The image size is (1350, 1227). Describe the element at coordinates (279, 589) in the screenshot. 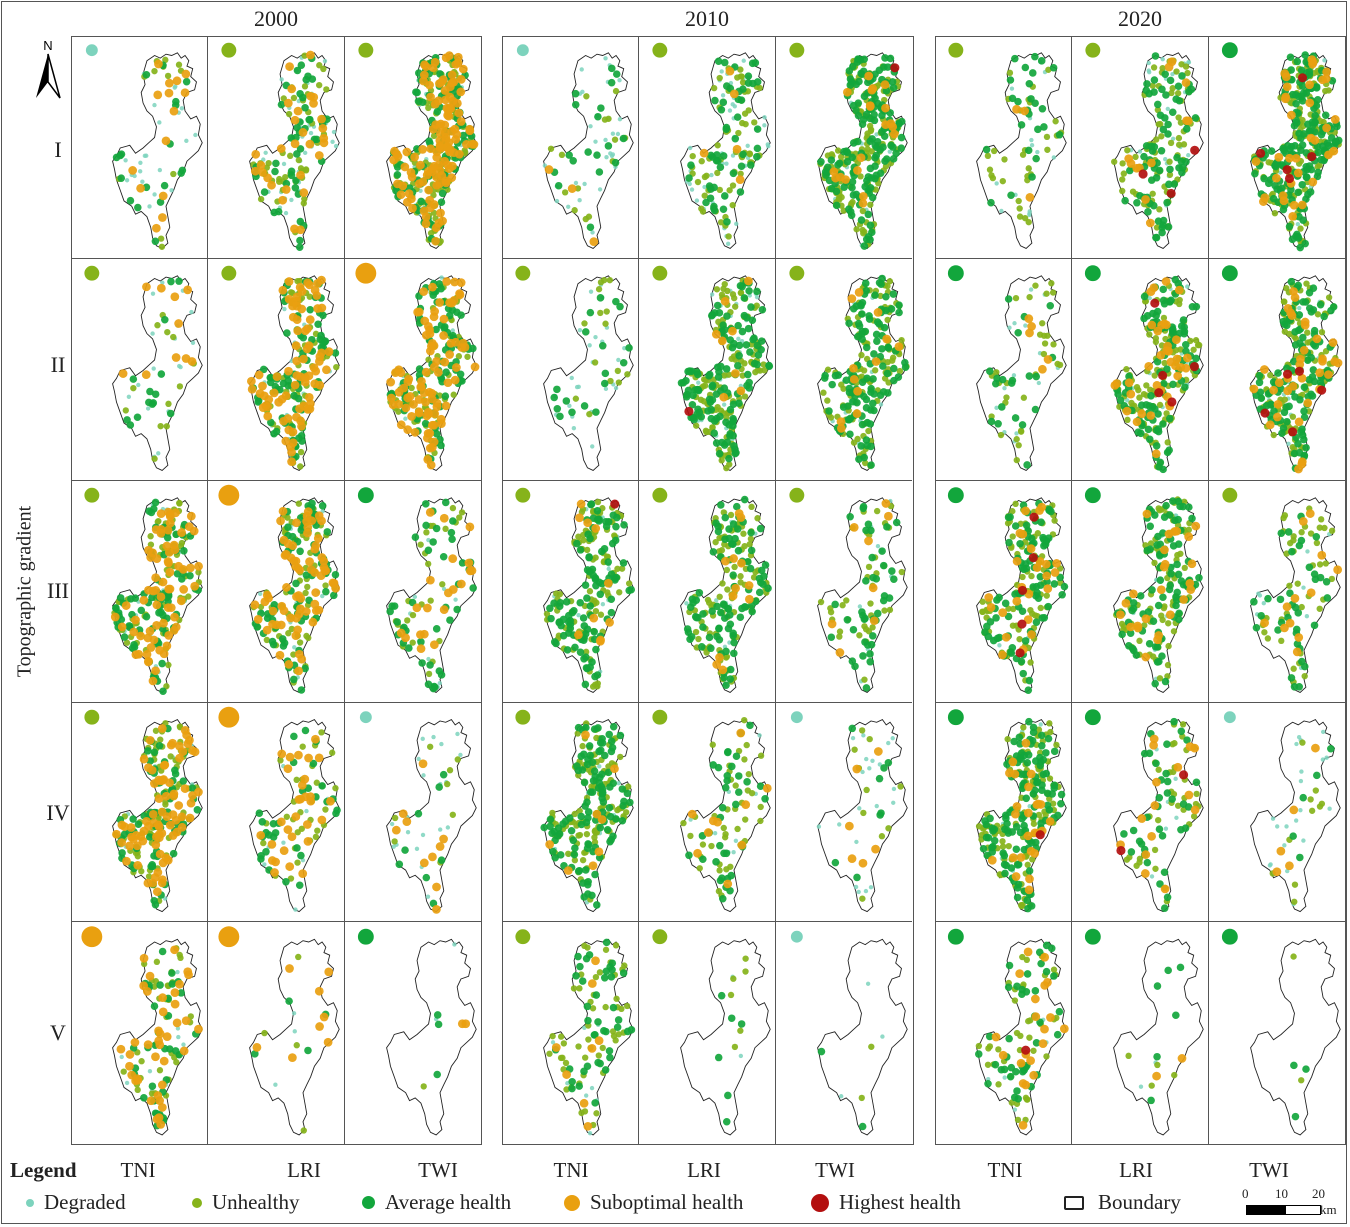

I see `panel-map-svg` at that location.